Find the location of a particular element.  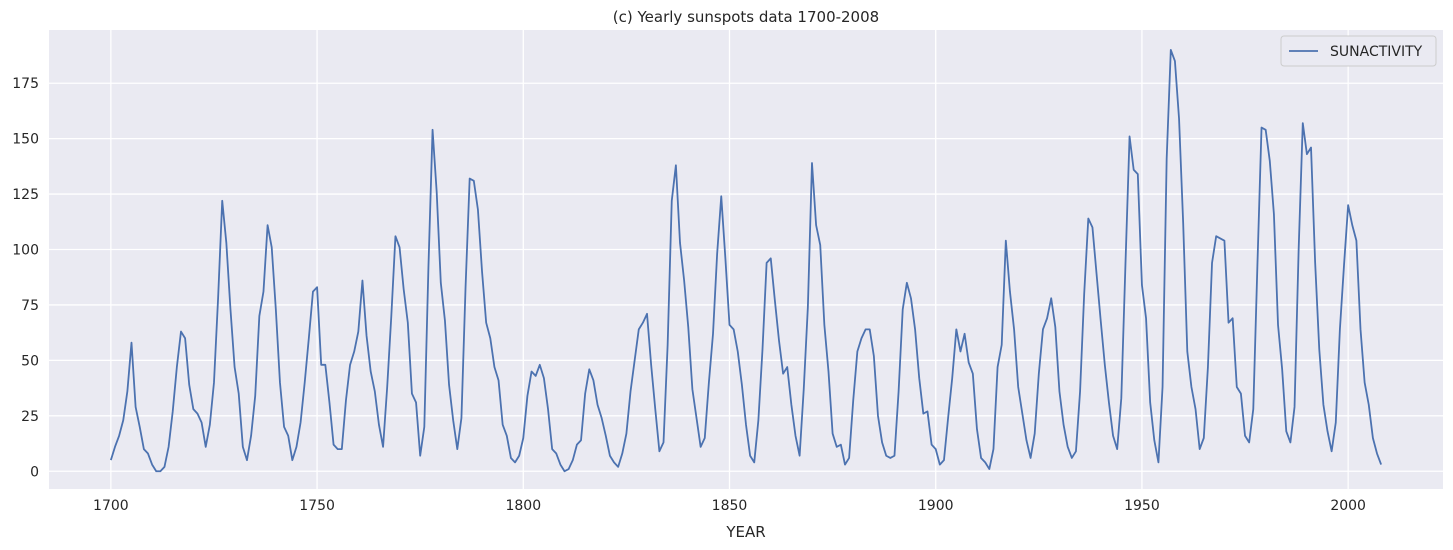

x-tick-label: 1900 is located at coordinates (936, 506).